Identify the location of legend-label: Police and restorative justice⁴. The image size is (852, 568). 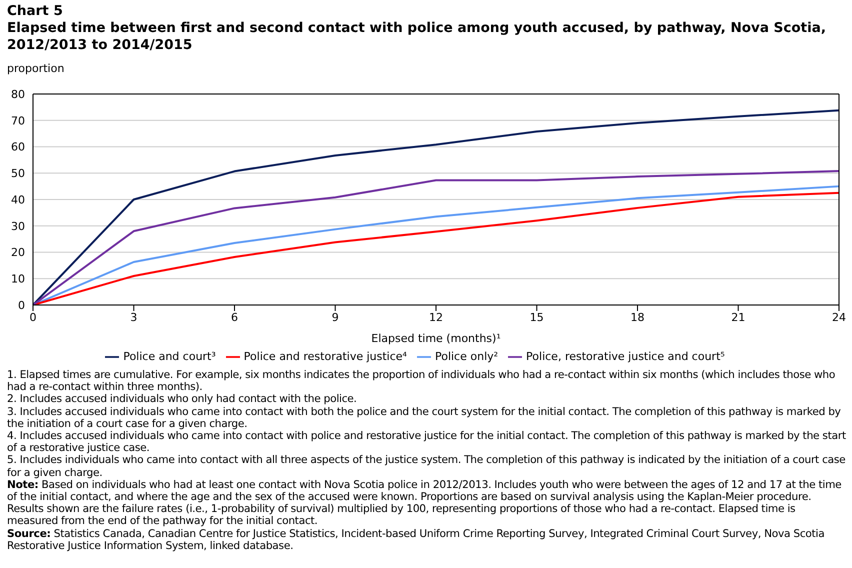
(325, 357).